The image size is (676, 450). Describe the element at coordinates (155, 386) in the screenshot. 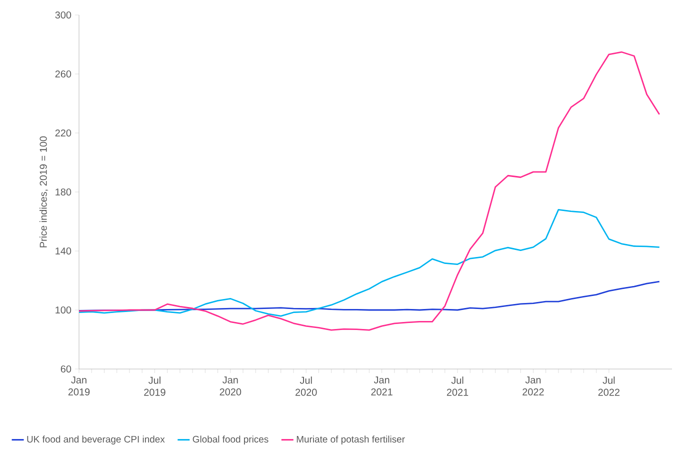

I see `x-tick-label: Jul 2019` at that location.